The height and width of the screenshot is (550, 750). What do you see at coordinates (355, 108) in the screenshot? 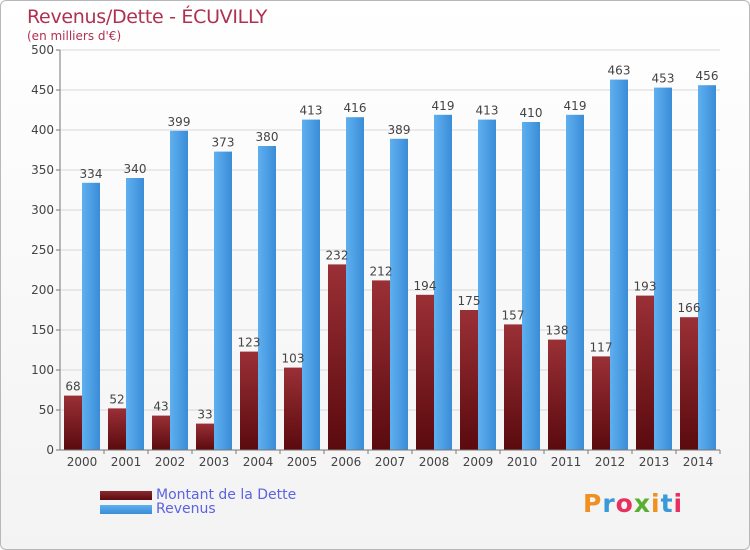
I see `data-label-revenus: 416` at bounding box center [355, 108].